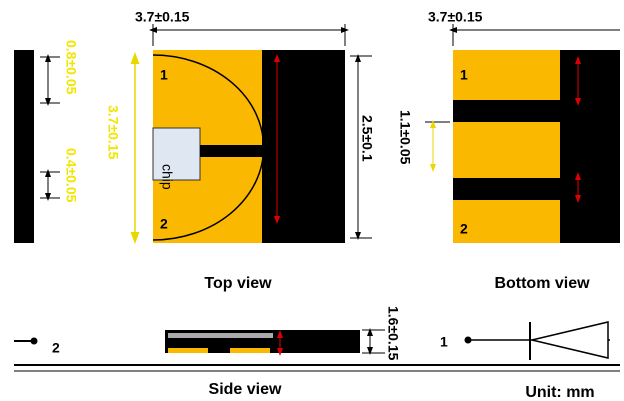 The height and width of the screenshot is (401, 624). I want to click on pad-height-label: 0.8±0.05, so click(71, 67).